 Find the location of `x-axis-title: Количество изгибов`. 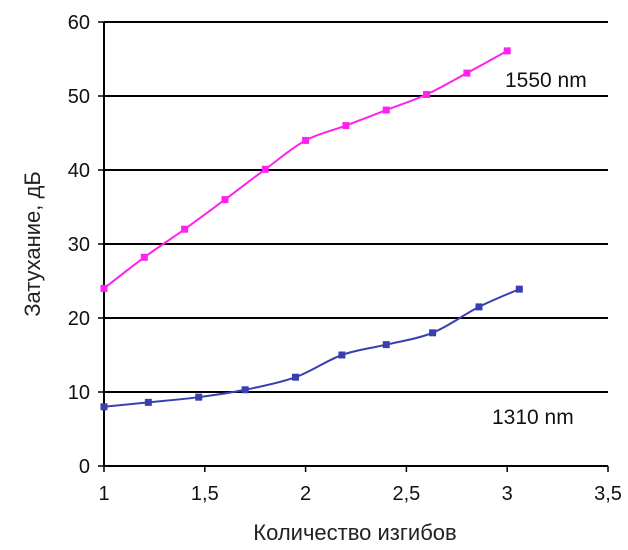

x-axis-title: Количество изгибов is located at coordinates (354, 532).